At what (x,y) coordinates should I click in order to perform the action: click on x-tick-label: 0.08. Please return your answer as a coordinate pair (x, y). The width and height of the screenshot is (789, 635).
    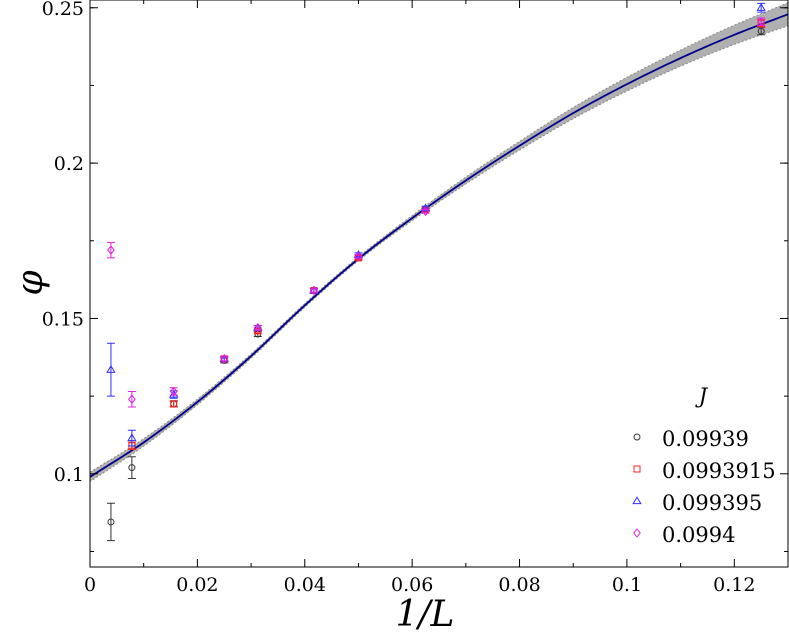
    Looking at the image, I should click on (519, 585).